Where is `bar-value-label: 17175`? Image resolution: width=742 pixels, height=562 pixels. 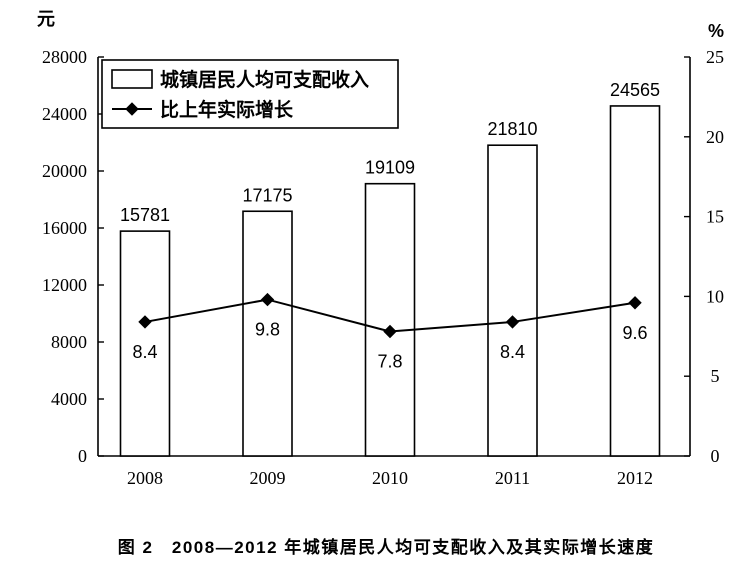
bar-value-label: 17175 is located at coordinates (267, 195).